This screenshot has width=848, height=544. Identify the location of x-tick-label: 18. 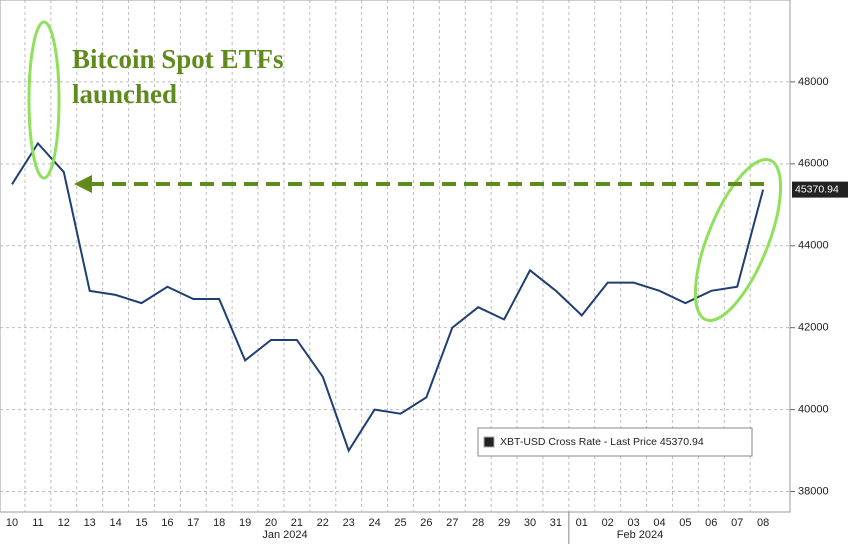
(219, 523).